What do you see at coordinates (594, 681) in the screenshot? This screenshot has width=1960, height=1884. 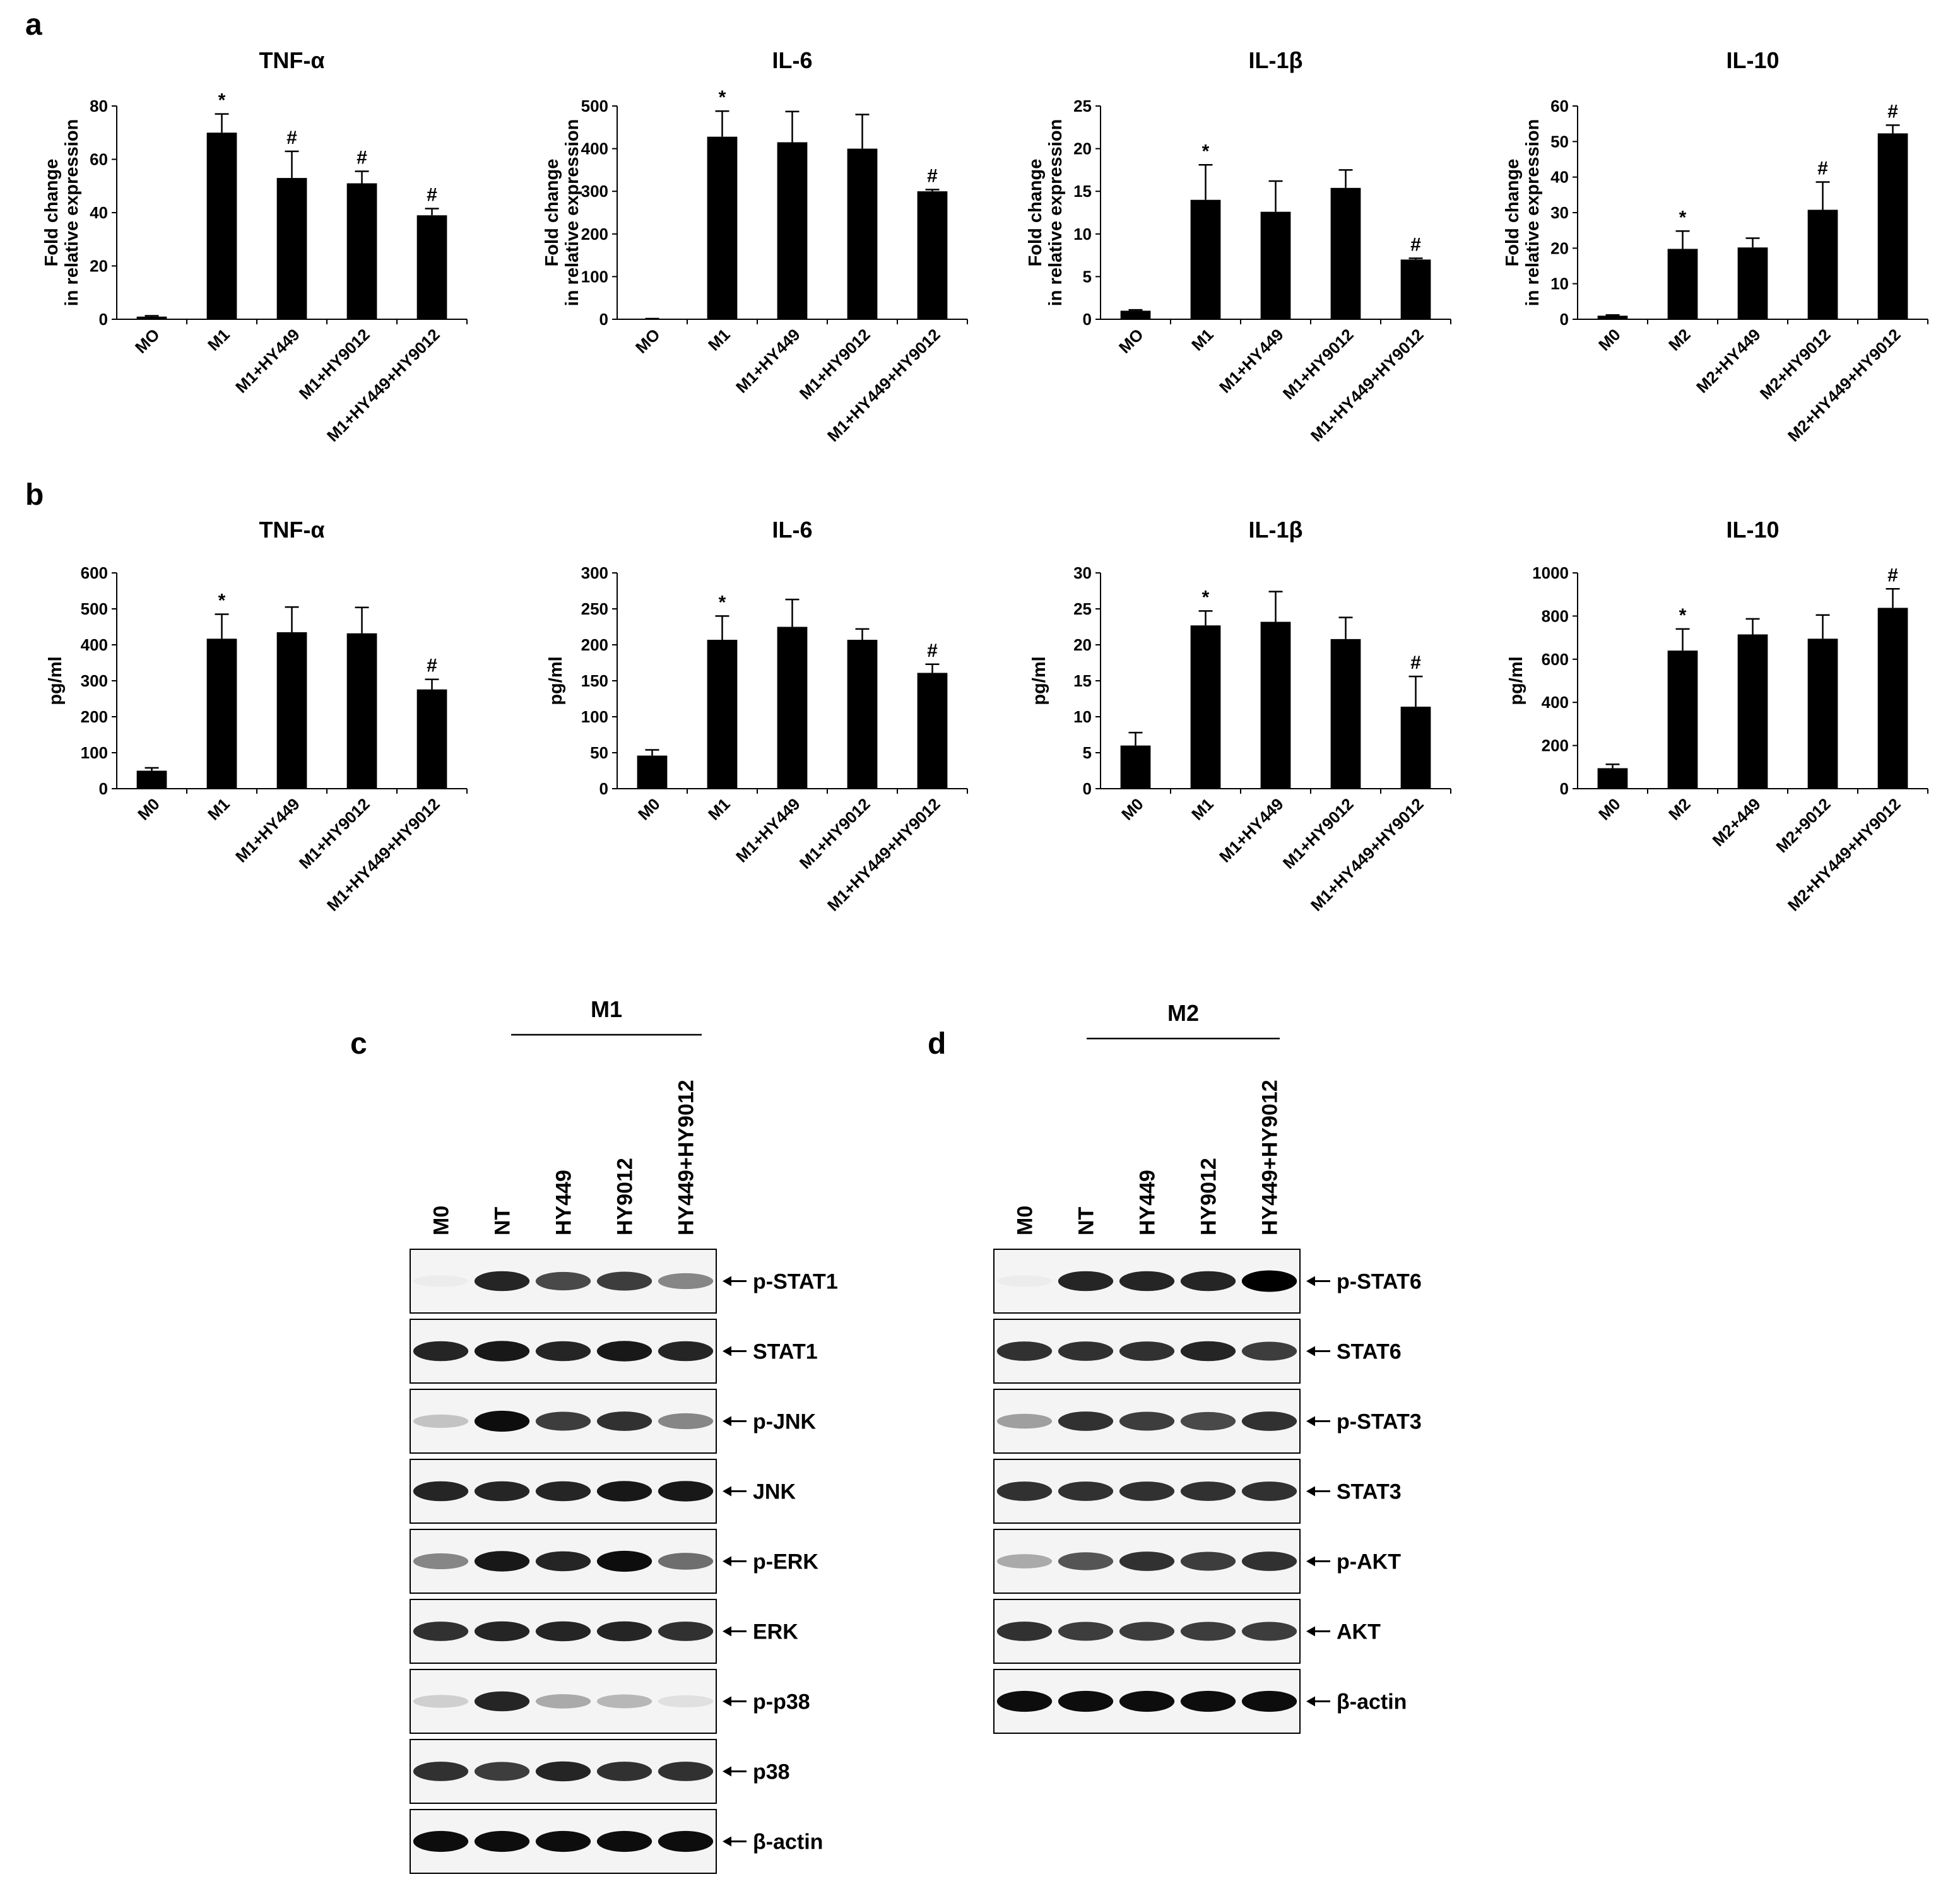 I see `y-tick-label: 150` at bounding box center [594, 681].